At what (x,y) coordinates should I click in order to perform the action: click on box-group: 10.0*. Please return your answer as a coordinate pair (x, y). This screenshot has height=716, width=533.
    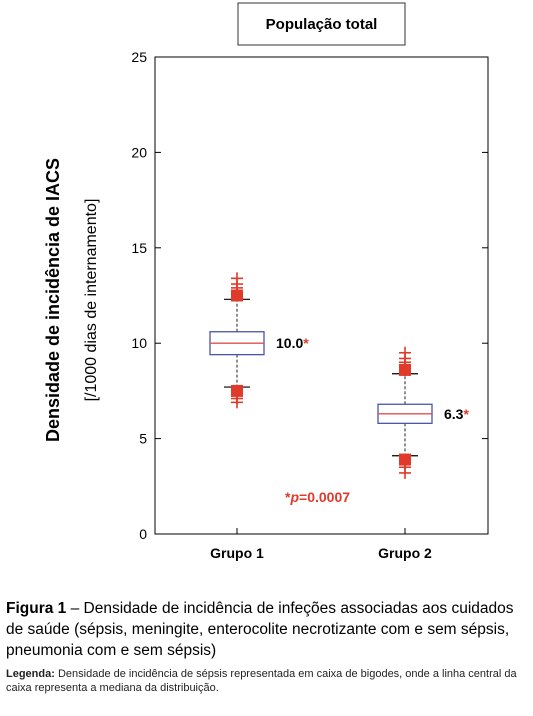
    Looking at the image, I should click on (259, 340).